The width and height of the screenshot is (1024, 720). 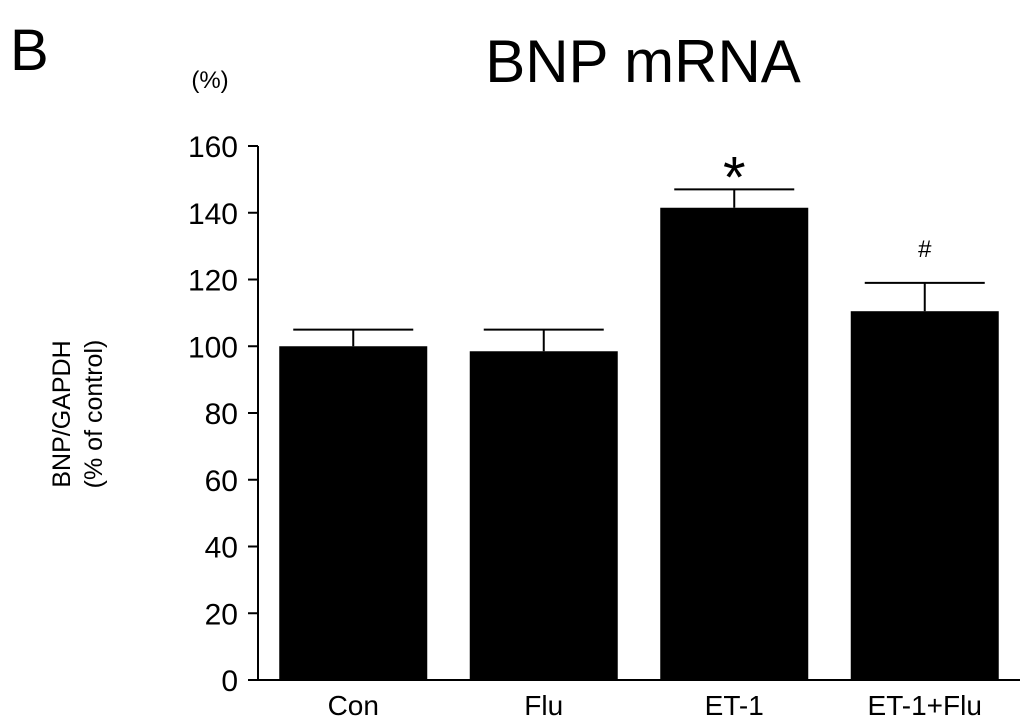 I want to click on y-tick-label: 120, so click(x=213, y=281).